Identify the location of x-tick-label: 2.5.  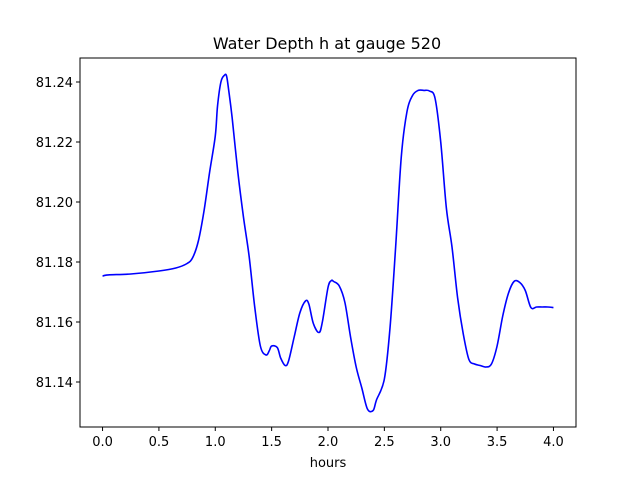
(384, 442).